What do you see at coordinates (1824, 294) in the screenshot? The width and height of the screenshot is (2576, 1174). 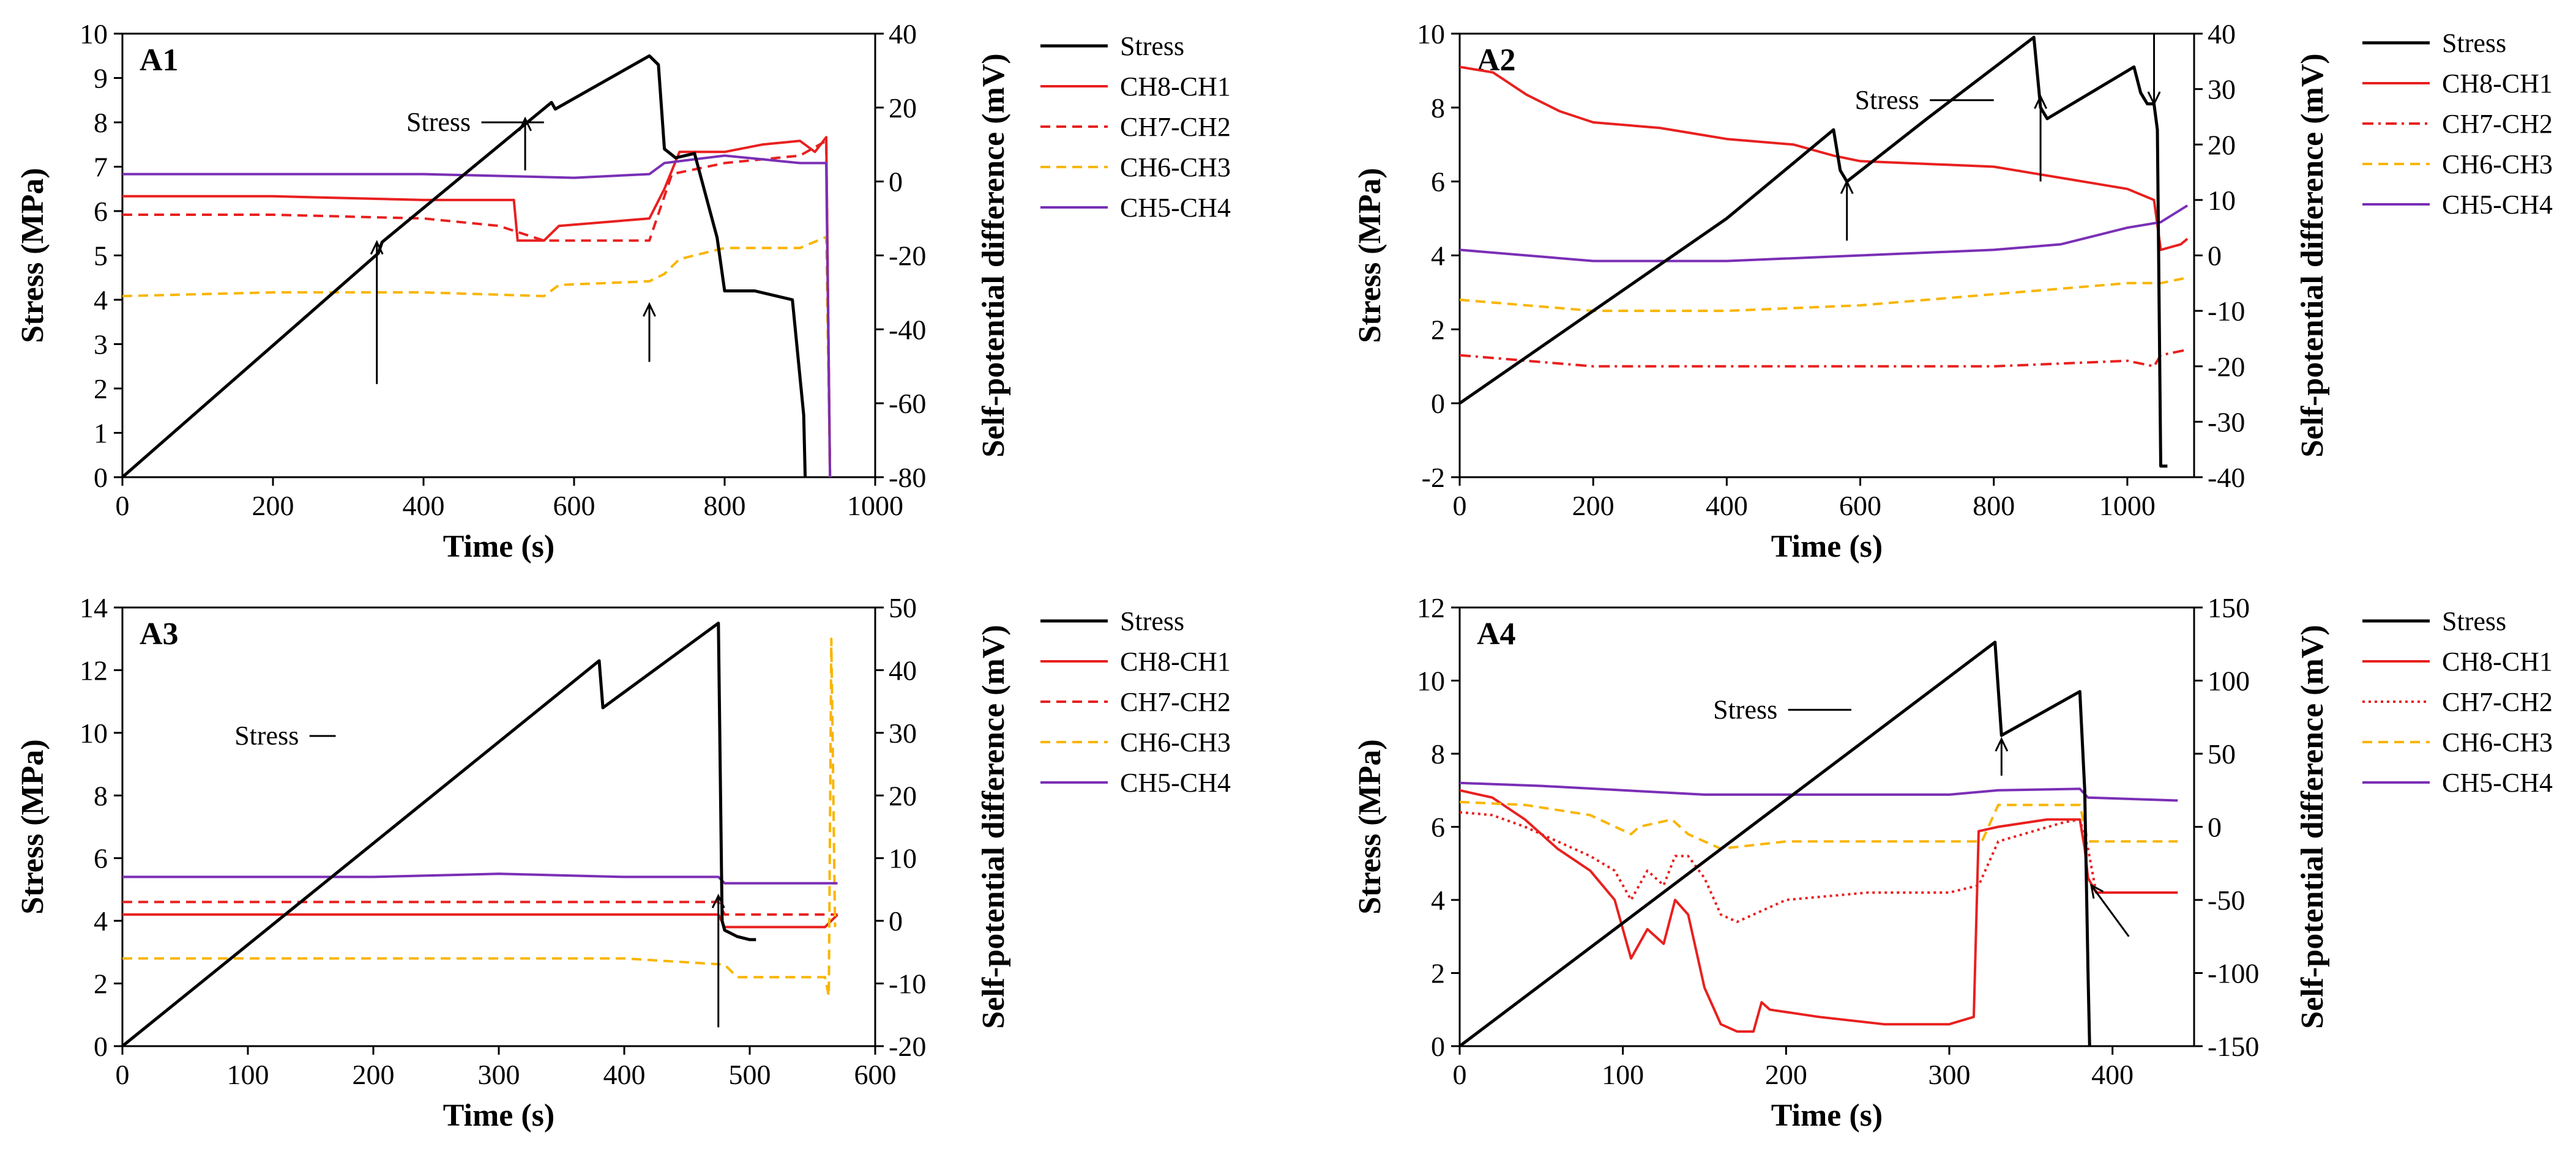 I see `series-line-ch6-ch3` at bounding box center [1824, 294].